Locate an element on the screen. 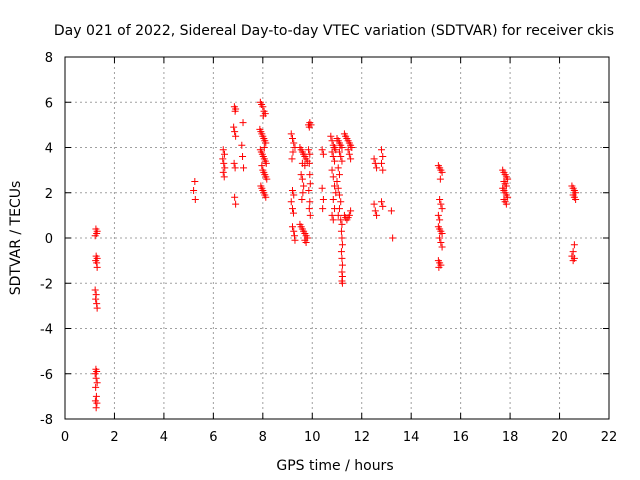  y-tick-label: 2 is located at coordinates (49, 194).